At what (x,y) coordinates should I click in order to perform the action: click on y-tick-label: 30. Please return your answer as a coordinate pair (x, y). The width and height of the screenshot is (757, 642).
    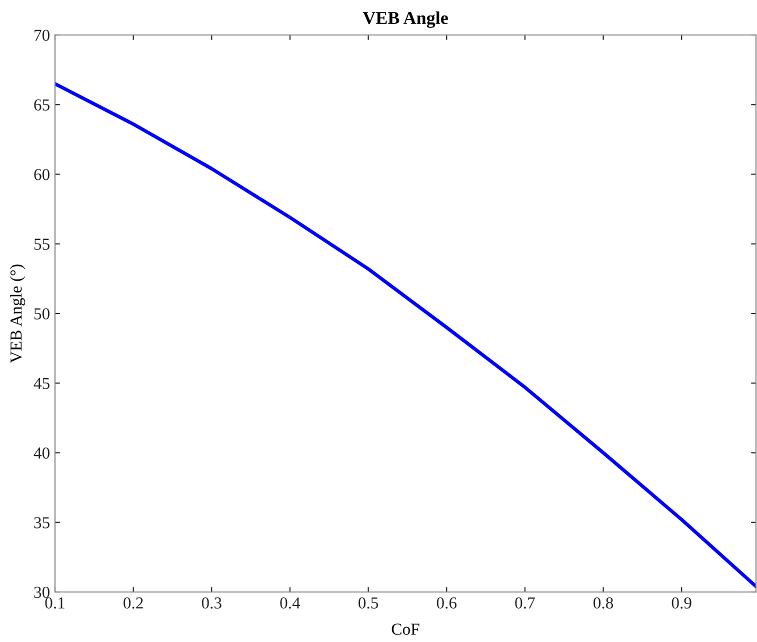
    Looking at the image, I should click on (42, 592).